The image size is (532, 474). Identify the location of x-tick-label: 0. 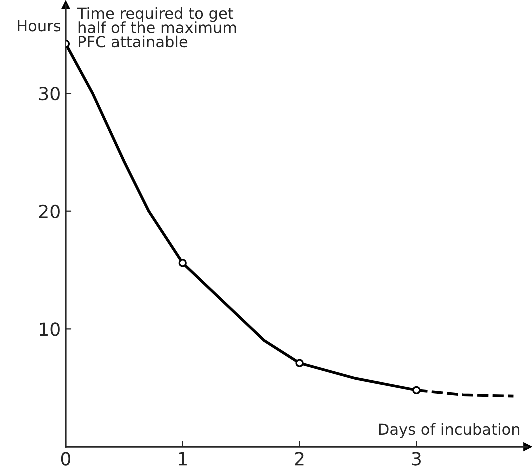
(66, 459).